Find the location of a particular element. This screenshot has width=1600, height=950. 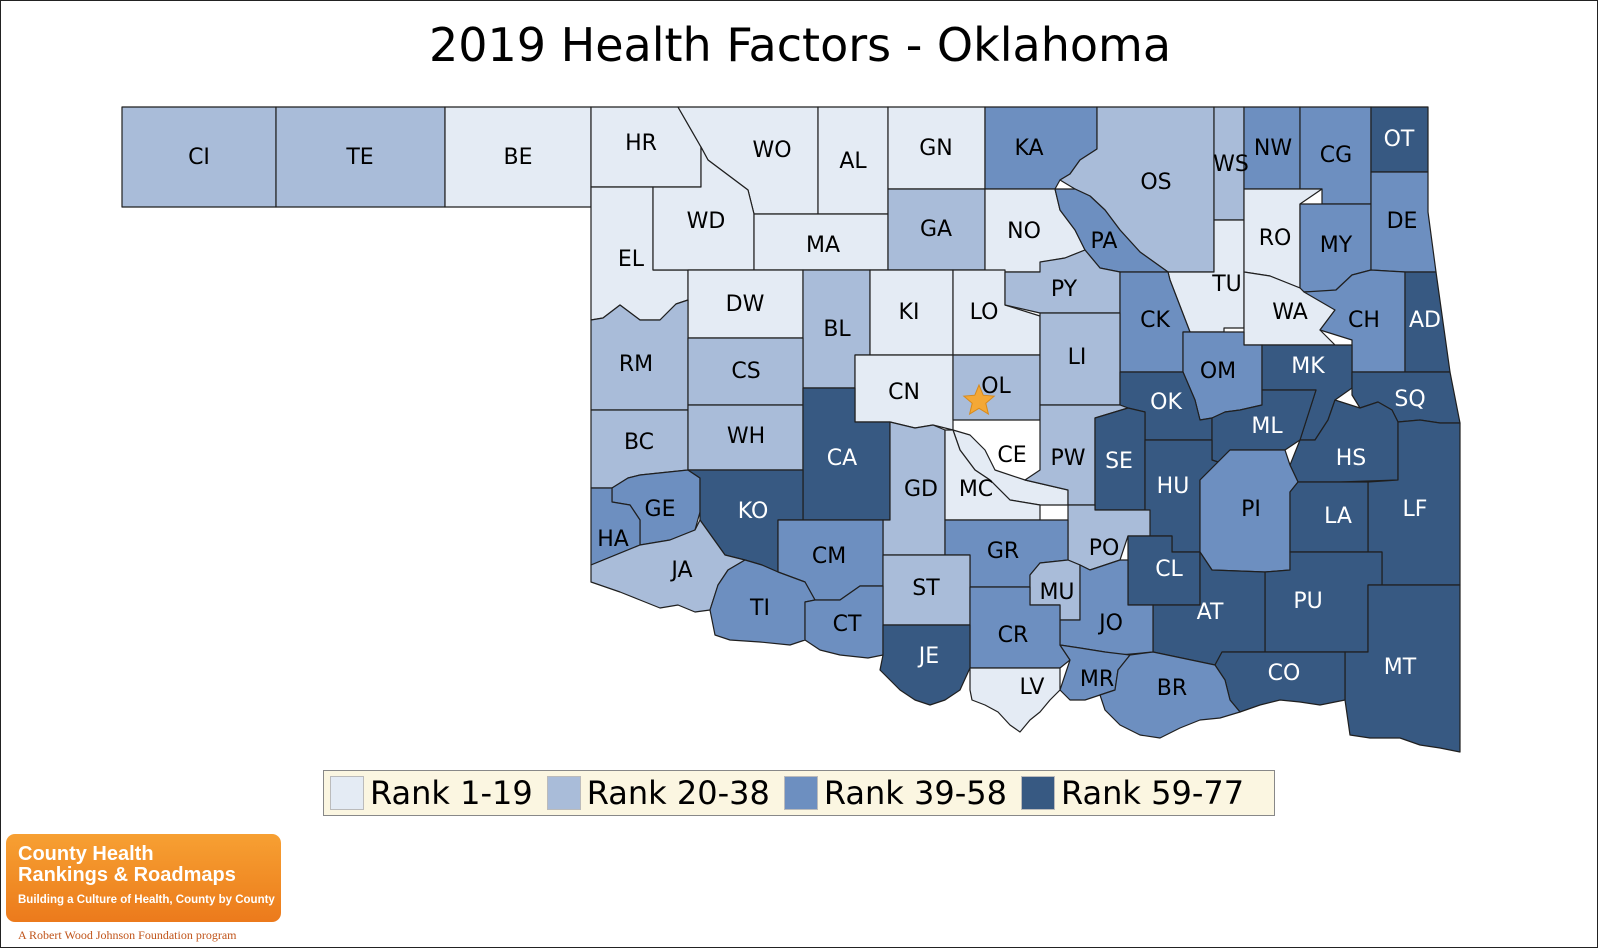

county-label-tu: TU is located at coordinates (1226, 284).